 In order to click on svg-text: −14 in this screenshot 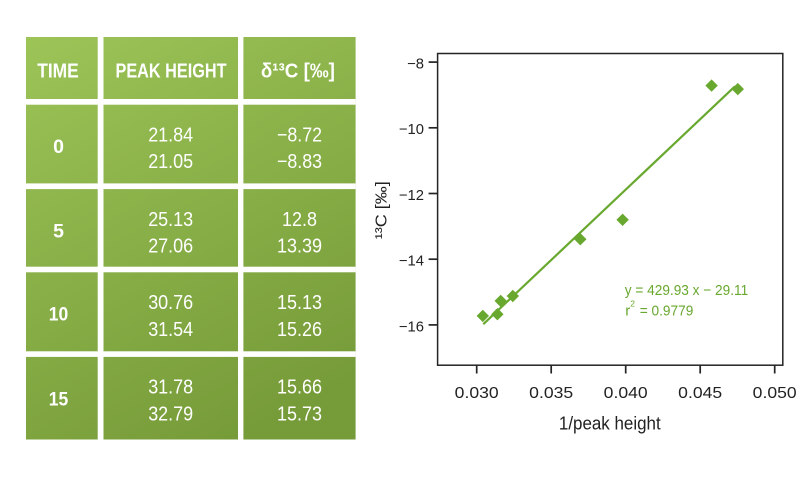, I will do `click(411, 262)`.